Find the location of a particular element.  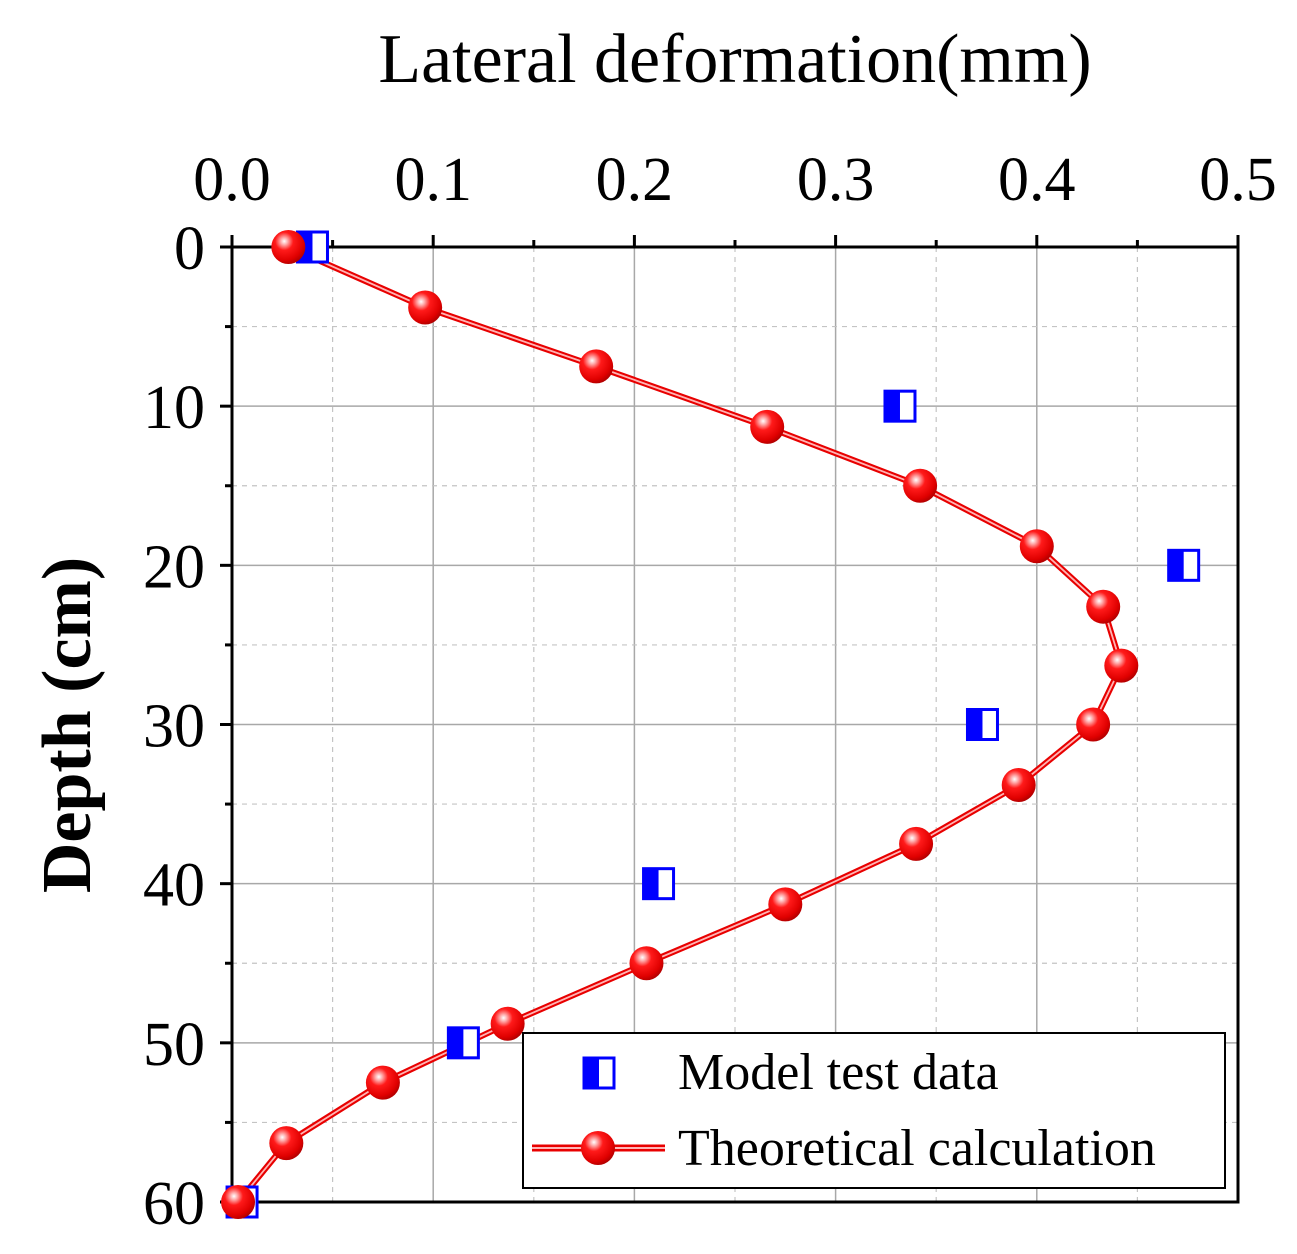

legend-box is located at coordinates (874, 1110).